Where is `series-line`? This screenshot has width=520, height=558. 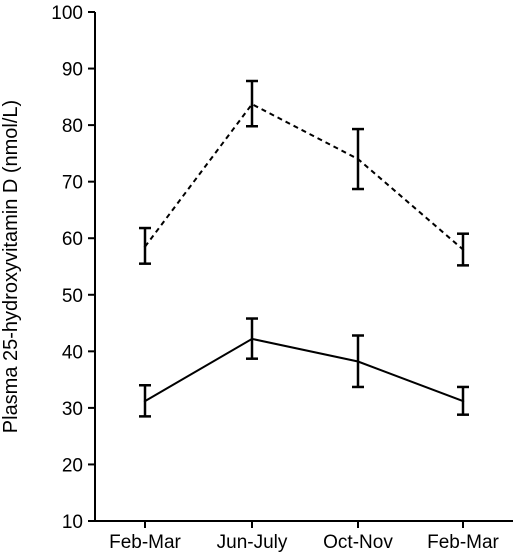
series-line is located at coordinates (304, 370).